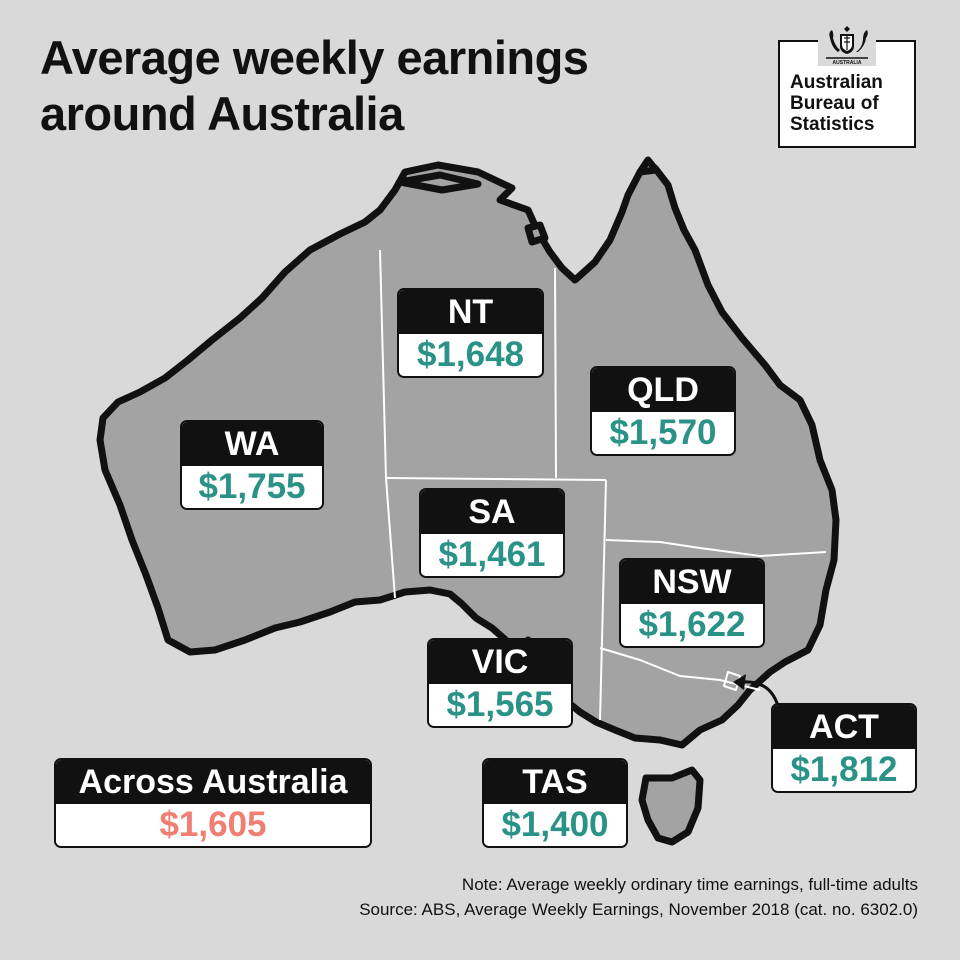  I want to click on groote-island-shape, so click(536, 233).